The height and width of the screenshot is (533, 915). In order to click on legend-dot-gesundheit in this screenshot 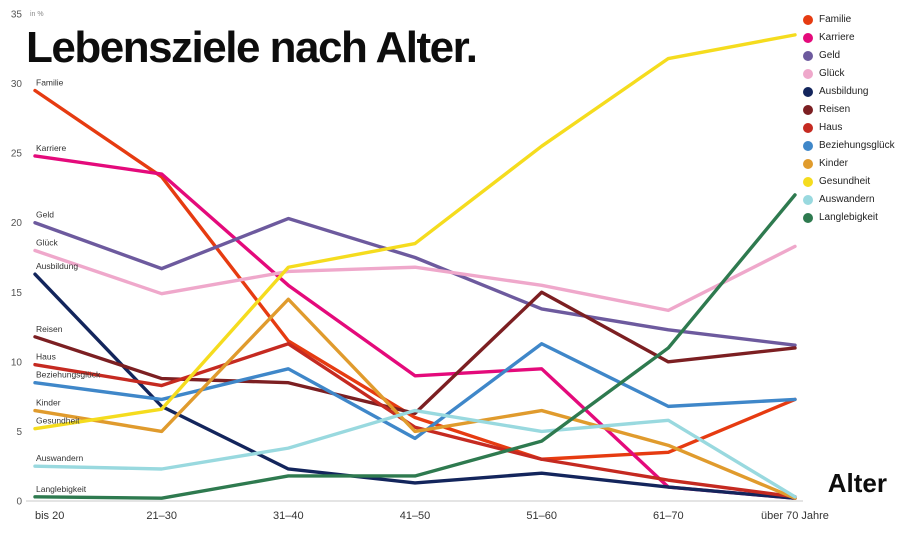, I will do `click(808, 181)`.